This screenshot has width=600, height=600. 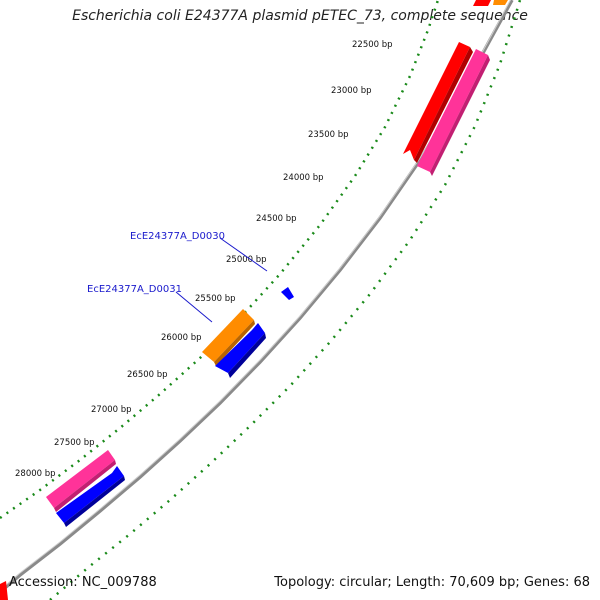 I want to click on feature-blue-small, so click(x=287, y=293).